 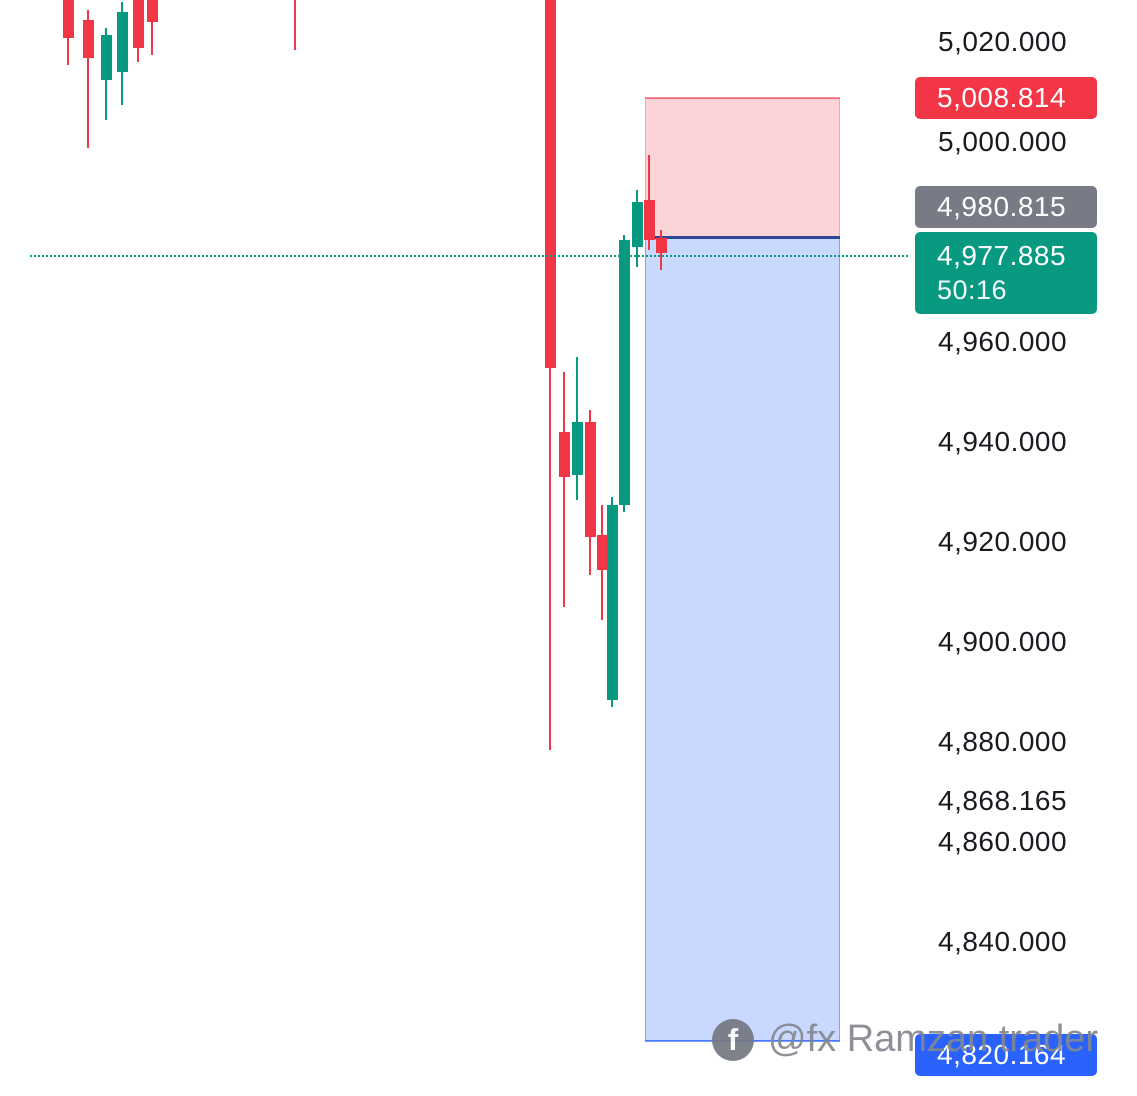 What do you see at coordinates (1003, 541) in the screenshot?
I see `price-tick-label: 4,920.000` at bounding box center [1003, 541].